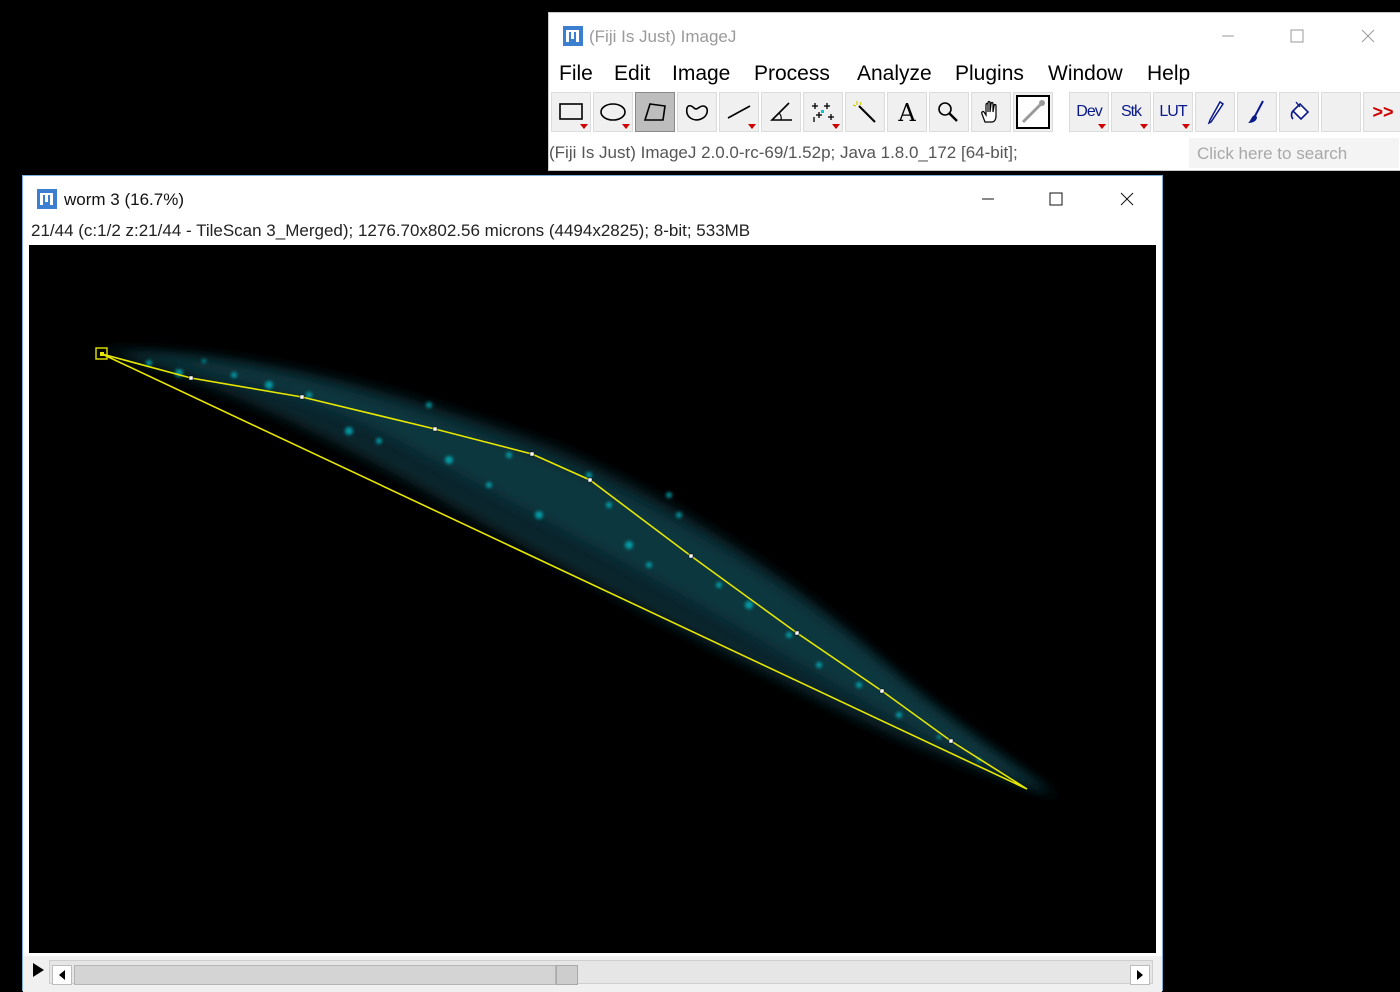  I want to click on pencil-icon, so click(1216, 112).